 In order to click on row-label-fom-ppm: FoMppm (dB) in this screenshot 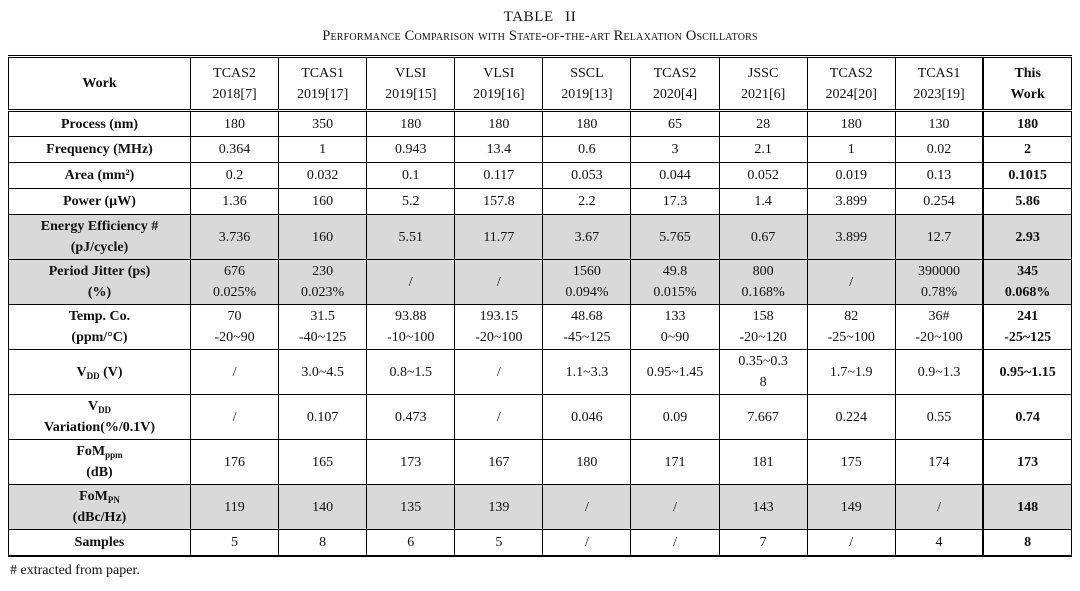, I will do `click(99, 462)`.